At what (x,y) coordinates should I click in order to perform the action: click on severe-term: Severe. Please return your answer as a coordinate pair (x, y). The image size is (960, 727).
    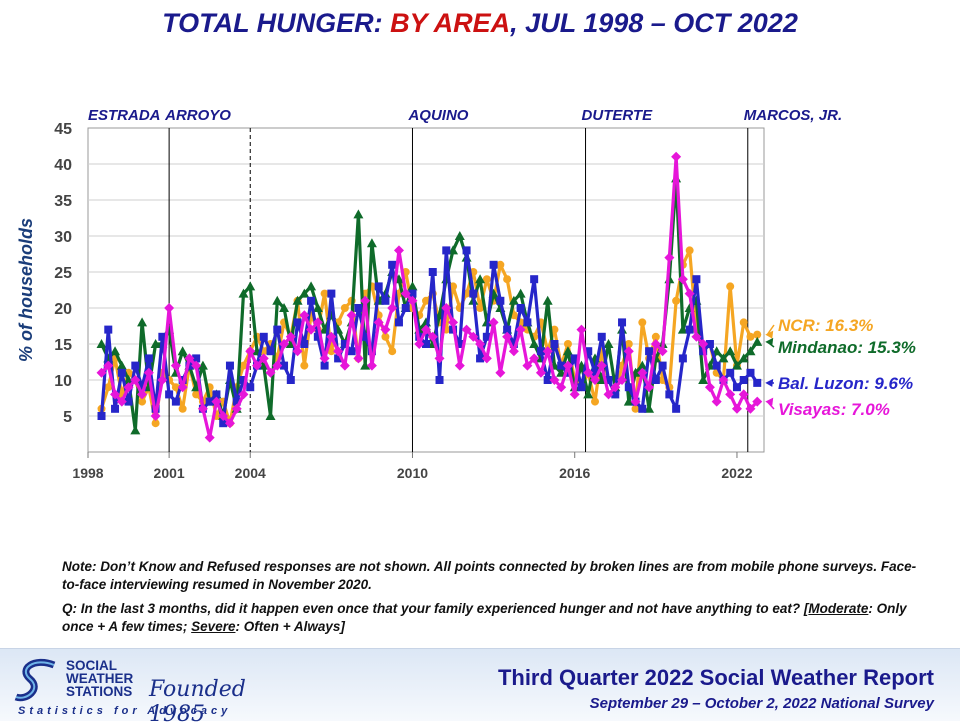
    Looking at the image, I should click on (213, 626).